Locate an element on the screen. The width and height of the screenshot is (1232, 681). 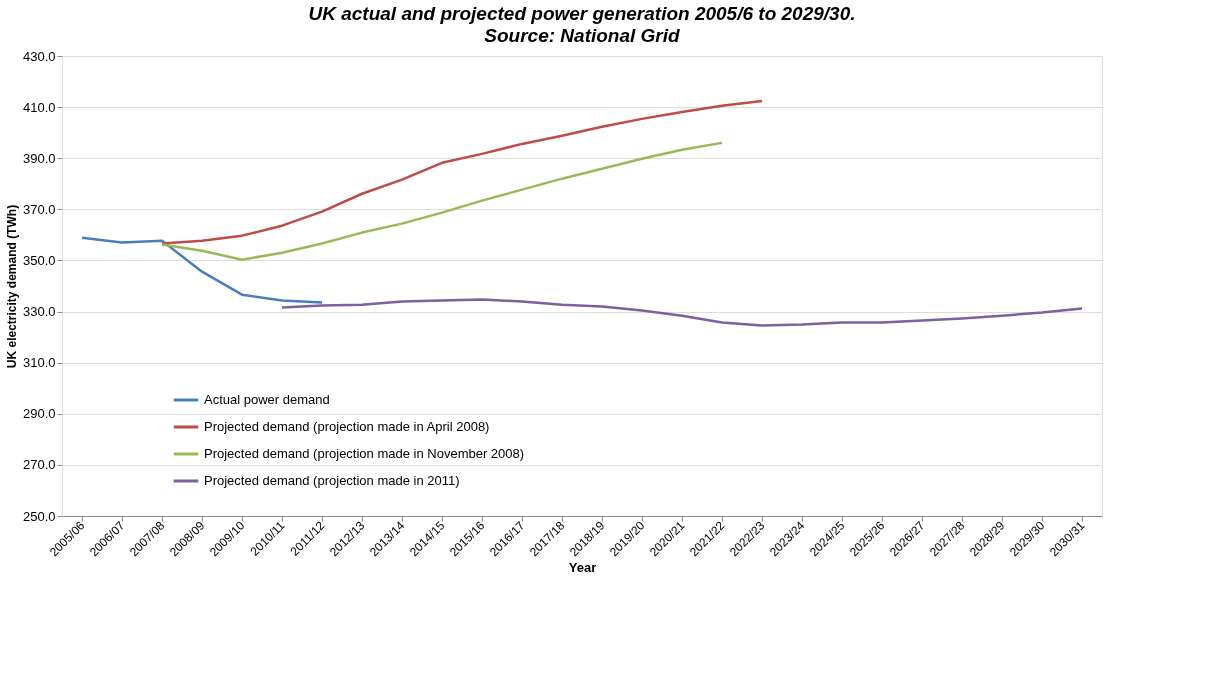
chart-subtitle: Source: National Grid is located at coordinates (582, 35).